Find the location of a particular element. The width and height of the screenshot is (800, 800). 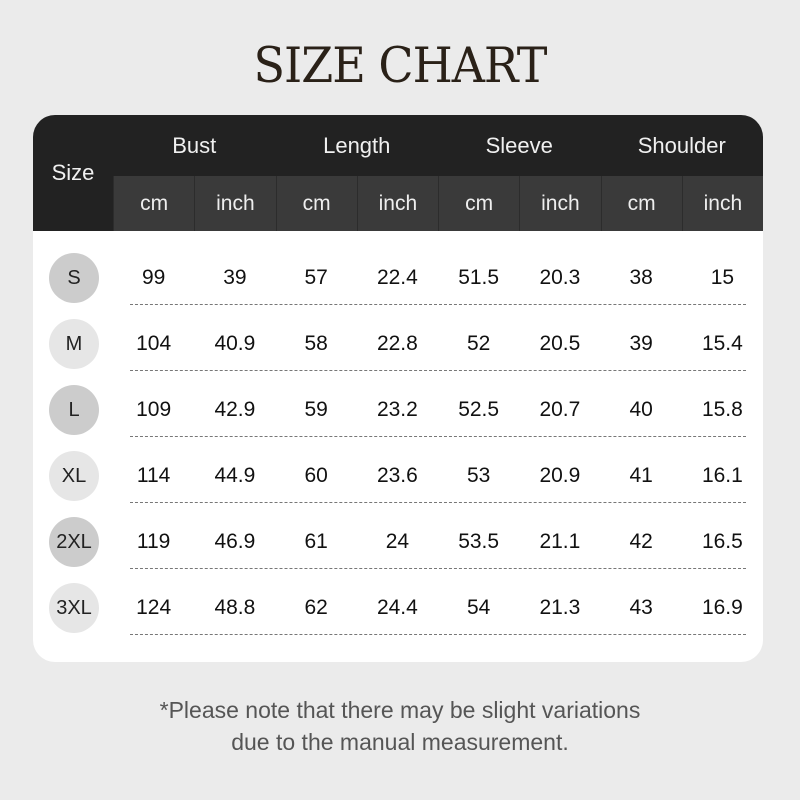

table-row: 3XL 124 48.8 62 24.4 54 21.3 43 16.9 is located at coordinates (398, 607).